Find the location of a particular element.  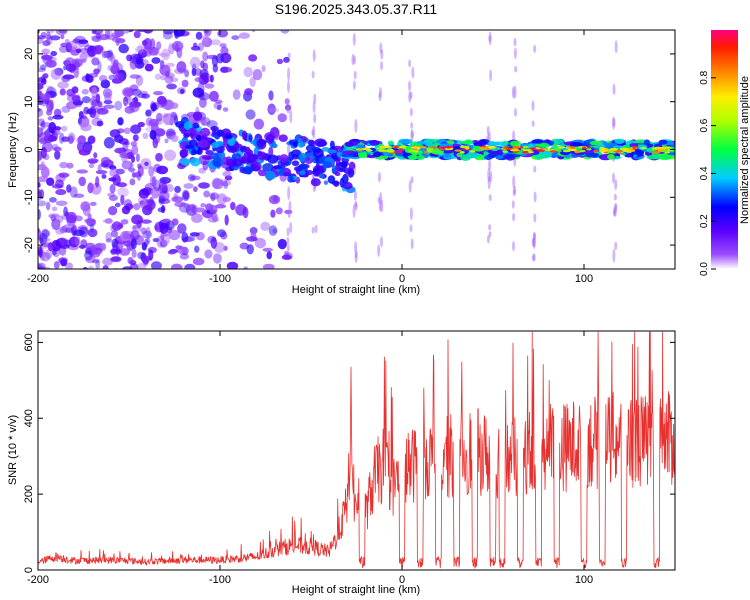

y-tick-label: 10 is located at coordinates (29, 102).